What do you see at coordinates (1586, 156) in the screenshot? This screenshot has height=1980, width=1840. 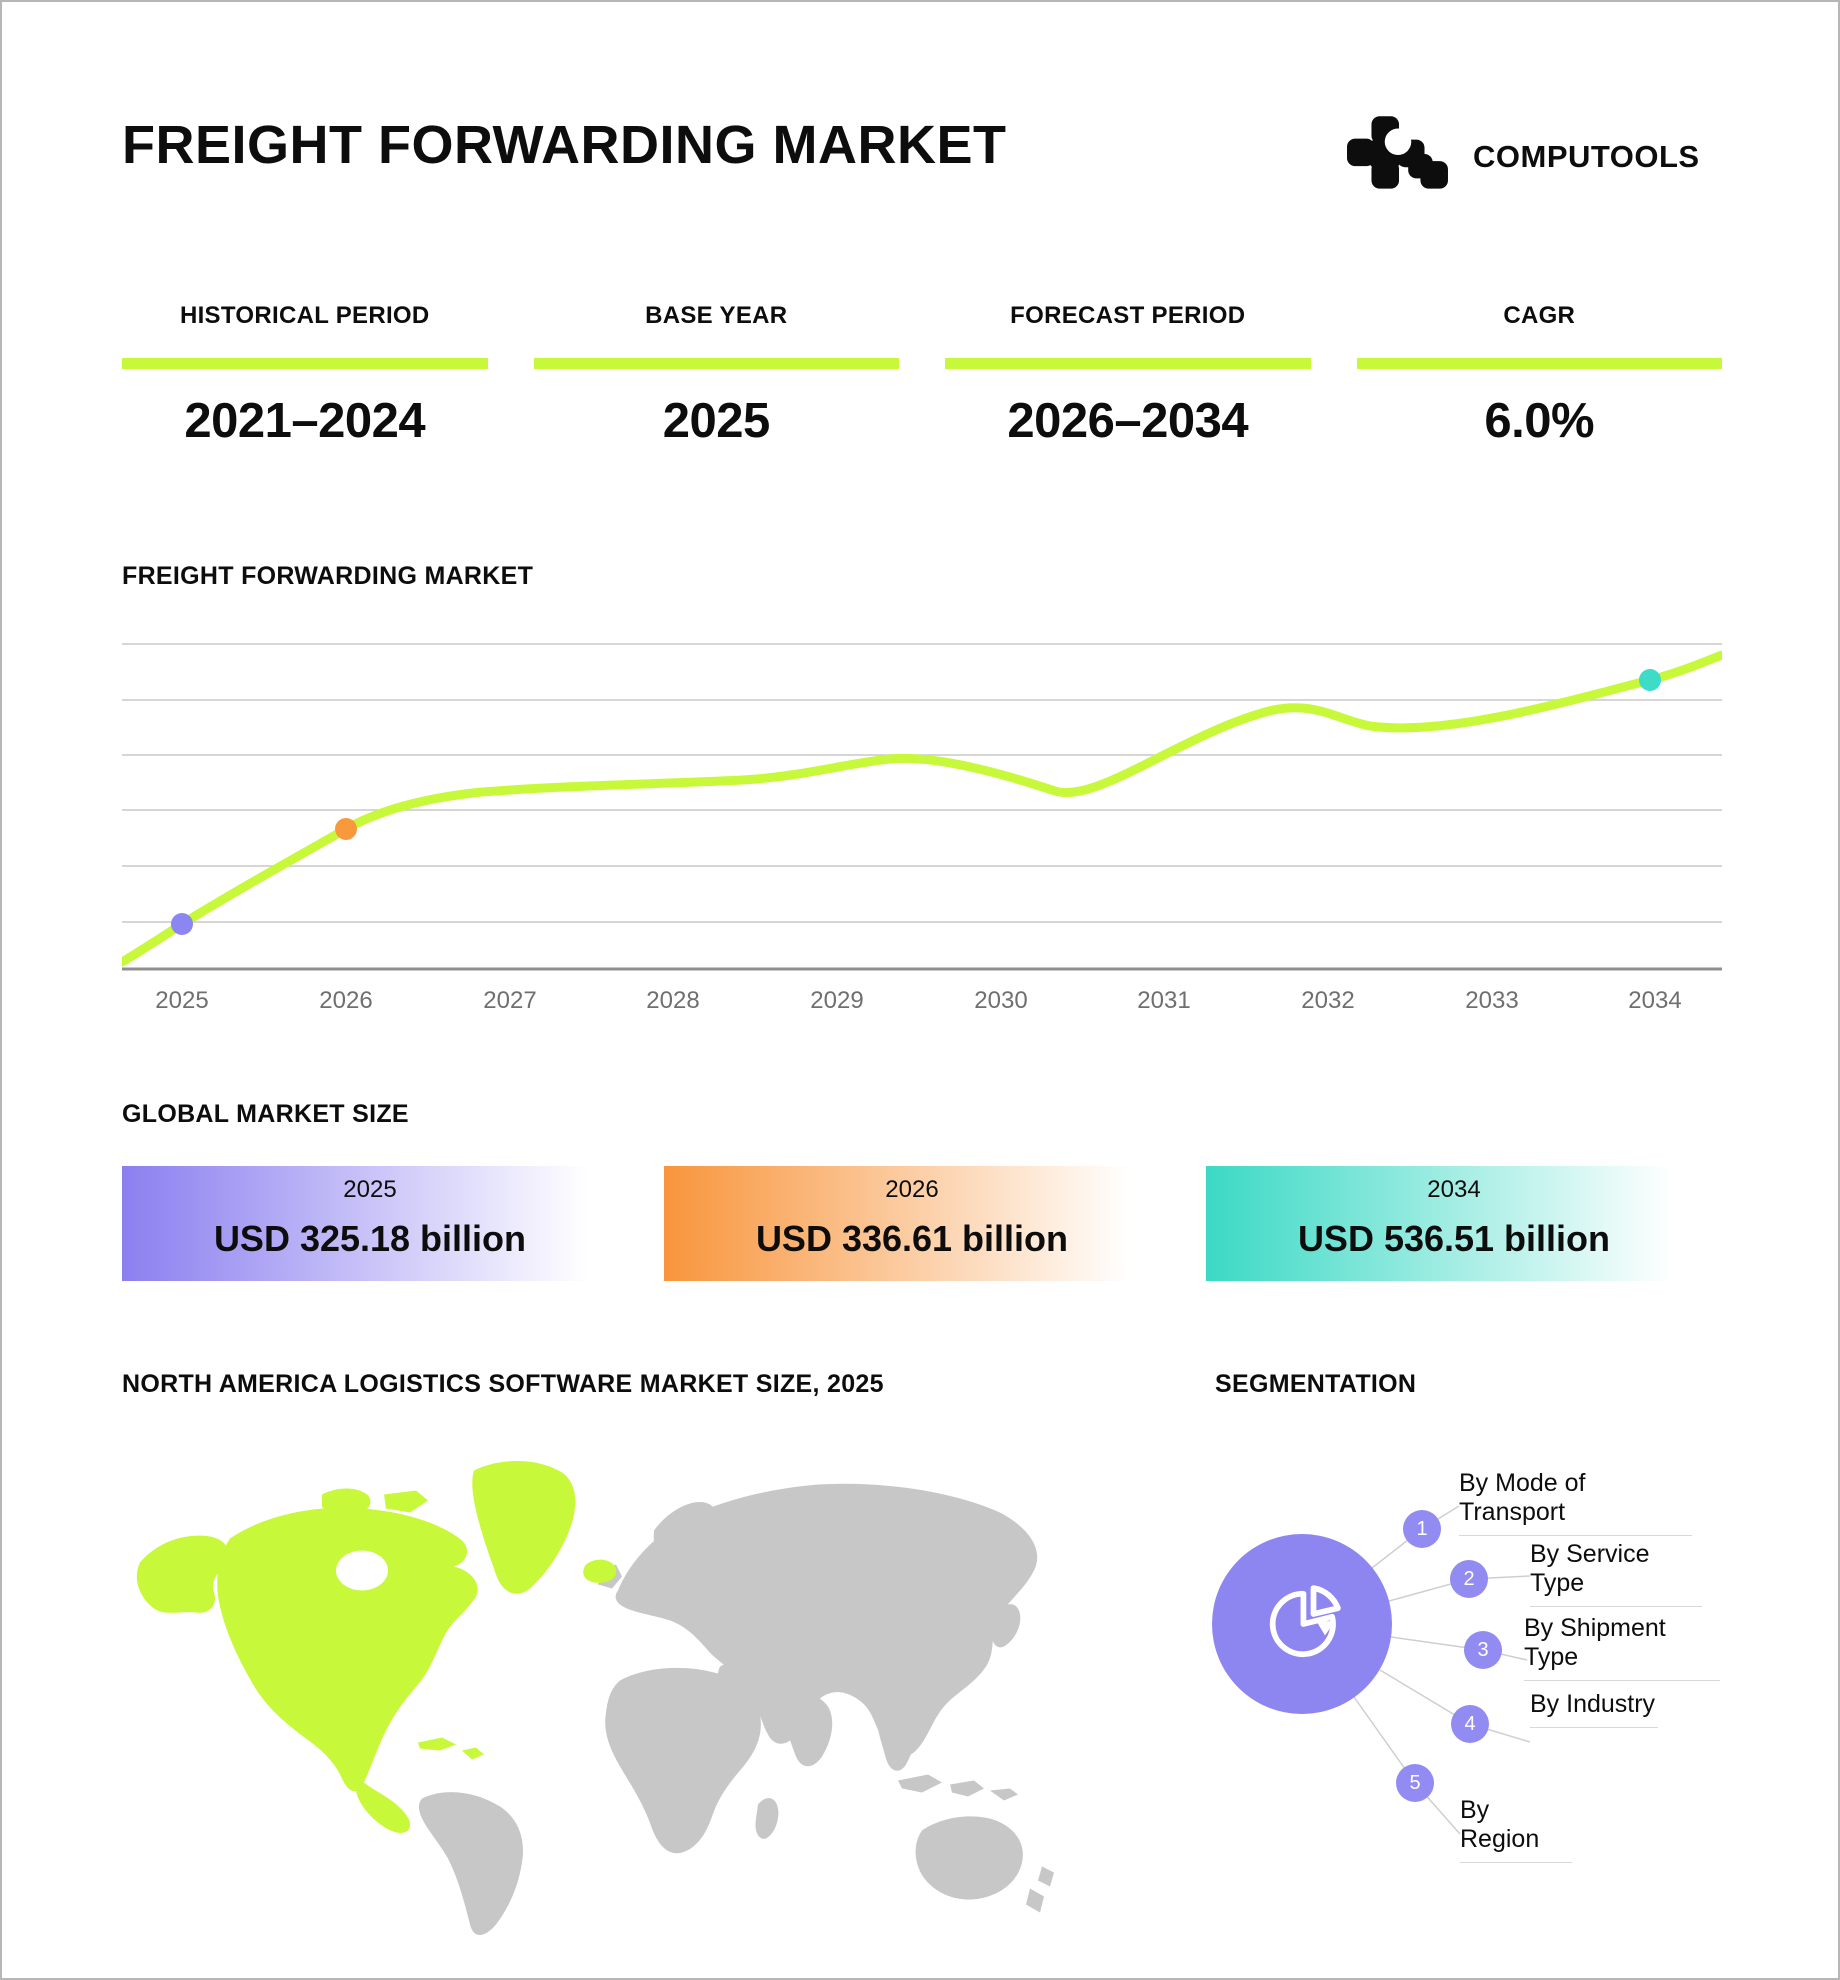 I see `brand-name: COMPUTOOLS` at bounding box center [1586, 156].